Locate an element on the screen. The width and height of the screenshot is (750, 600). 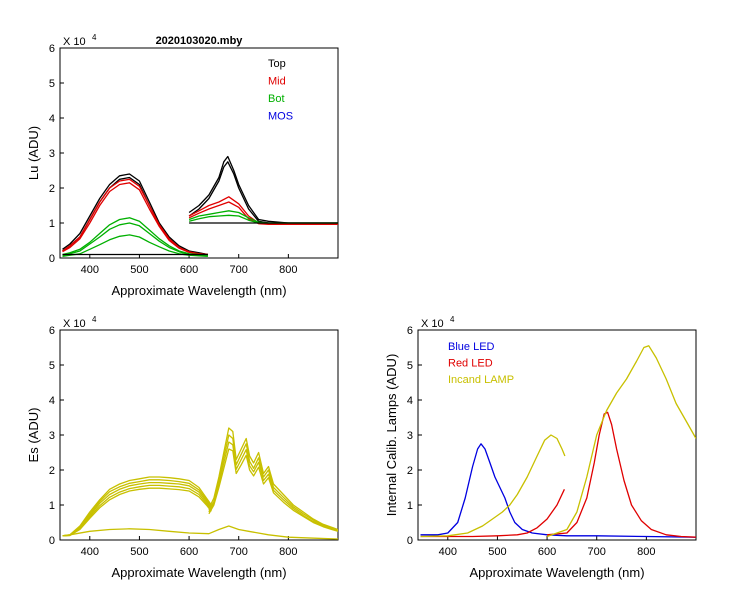
y-axis-label: Lu (ADU) is located at coordinates (33, 153).